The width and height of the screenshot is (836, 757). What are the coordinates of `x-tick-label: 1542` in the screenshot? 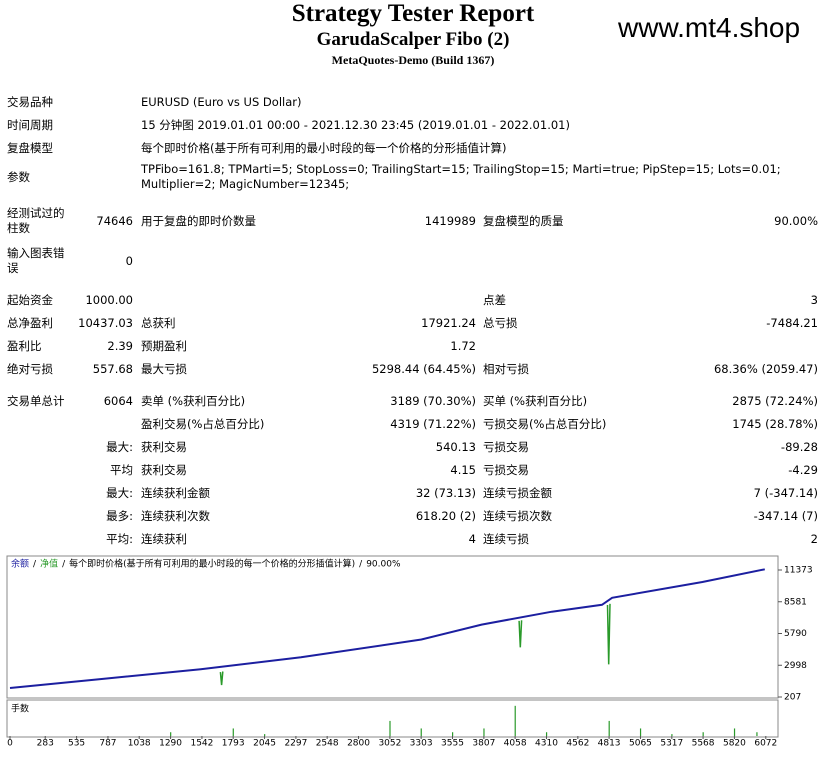 It's located at (201, 744).